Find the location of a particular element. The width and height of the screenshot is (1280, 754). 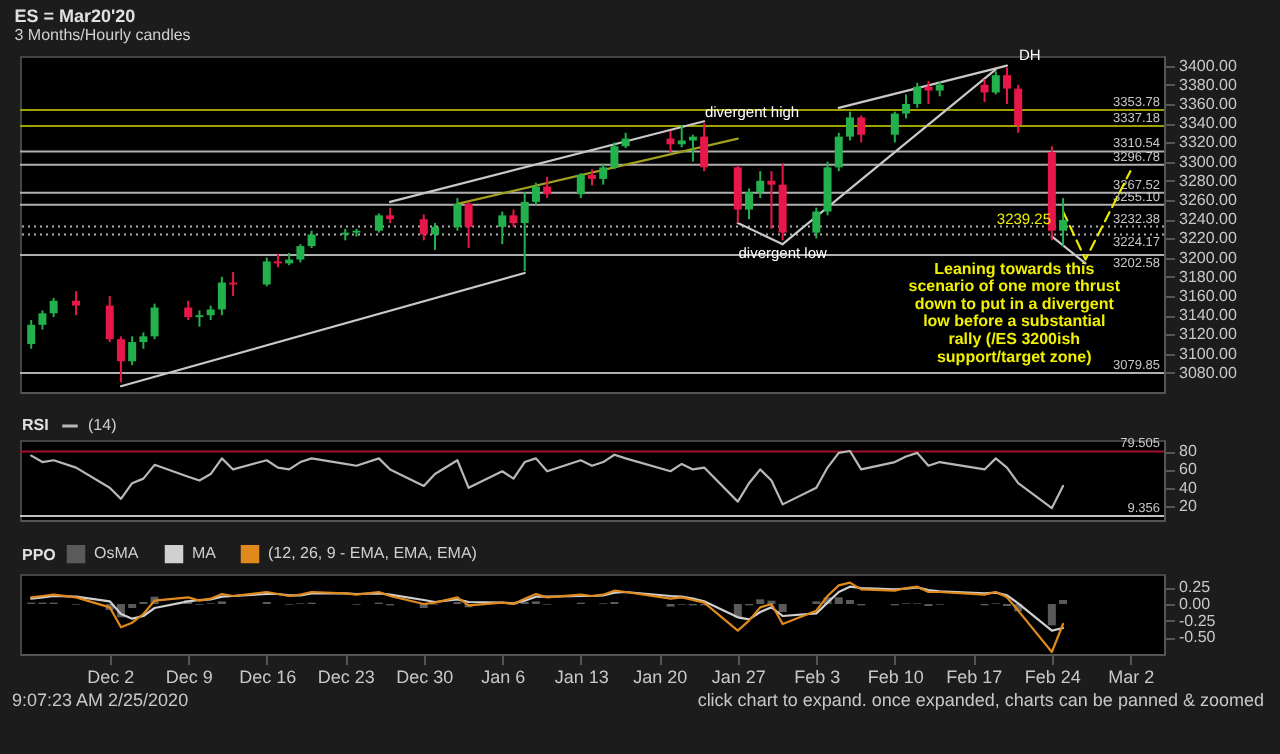

y-tick-label: 3260.00 is located at coordinates (1208, 200).